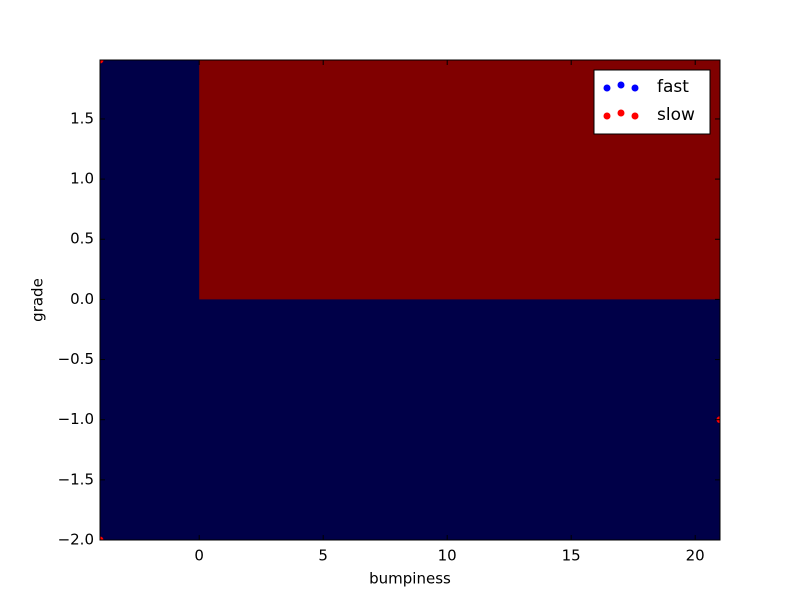  I want to click on legend-label: fast, so click(673, 87).